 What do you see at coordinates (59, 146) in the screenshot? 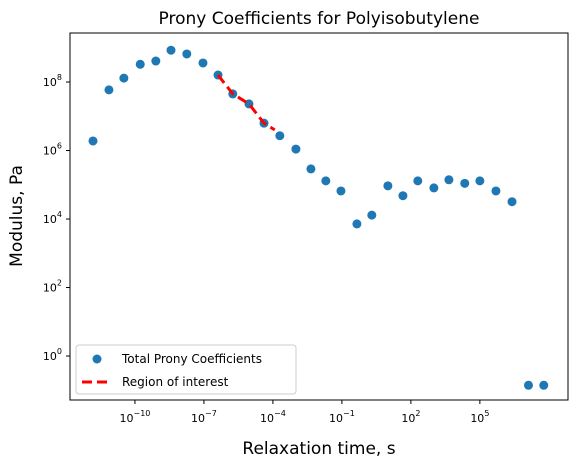
I see `y-tick-label-exponent: 6` at bounding box center [59, 146].